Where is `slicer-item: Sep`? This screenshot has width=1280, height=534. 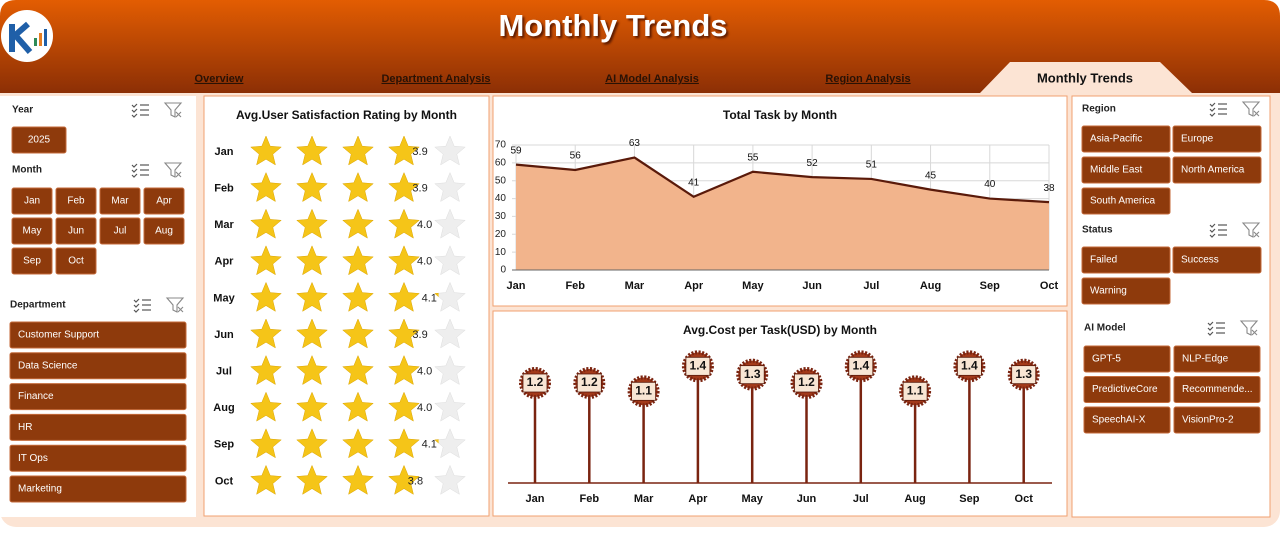 slicer-item: Sep is located at coordinates (32, 261).